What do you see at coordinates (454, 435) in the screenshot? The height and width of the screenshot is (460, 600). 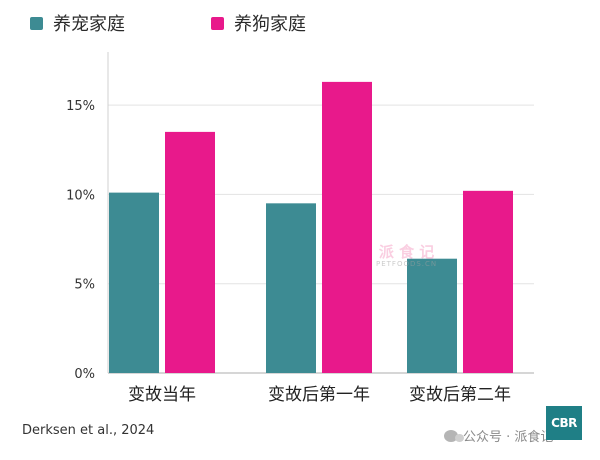 I see `wechat-icon` at bounding box center [454, 435].